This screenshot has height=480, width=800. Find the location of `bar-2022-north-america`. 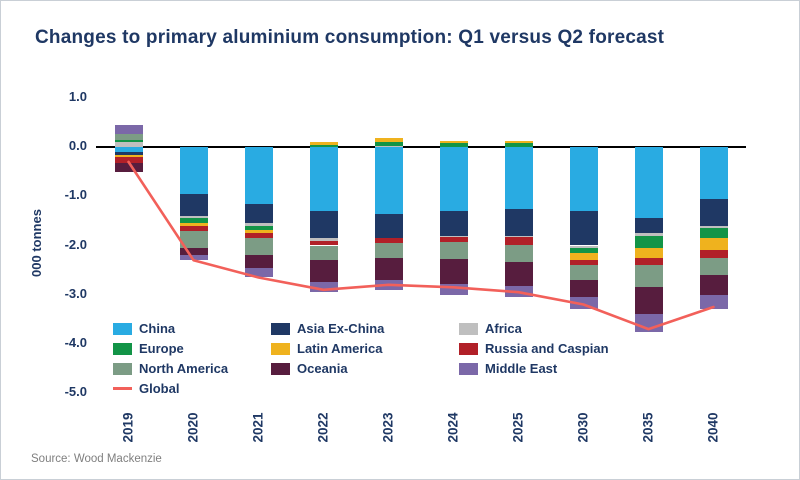

bar-2022-north-america is located at coordinates (323, 253).